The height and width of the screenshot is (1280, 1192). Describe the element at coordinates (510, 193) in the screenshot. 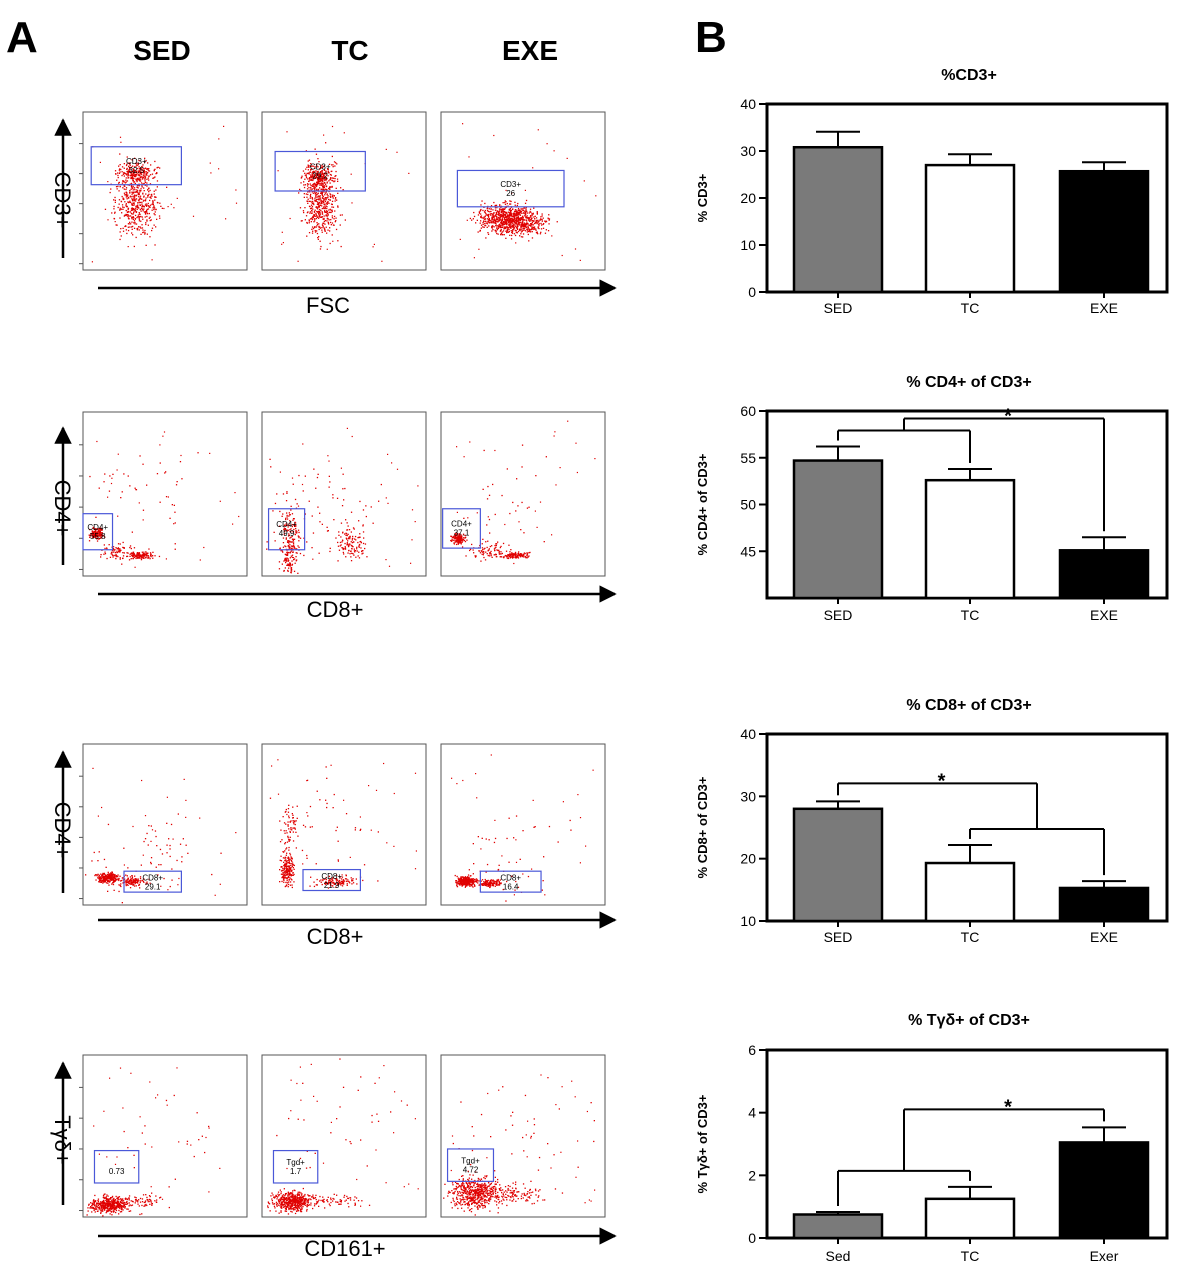

I see `gate-value: 26` at that location.